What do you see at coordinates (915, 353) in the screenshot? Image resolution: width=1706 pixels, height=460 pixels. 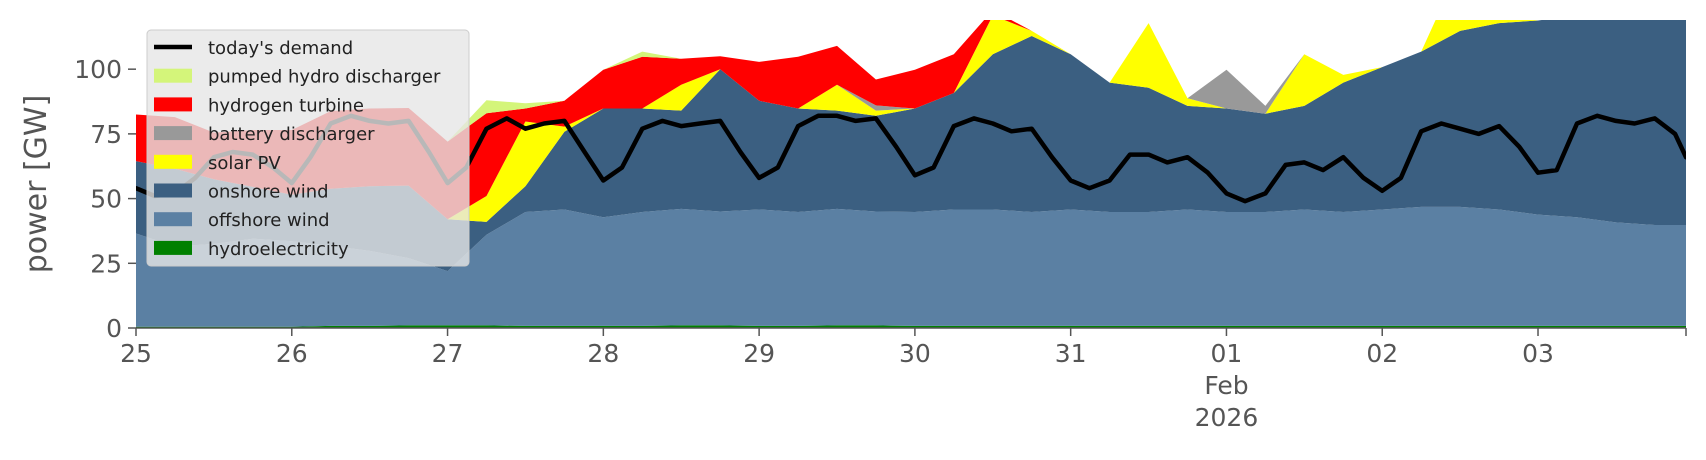 I see `x-tick-label: 30` at bounding box center [915, 353].